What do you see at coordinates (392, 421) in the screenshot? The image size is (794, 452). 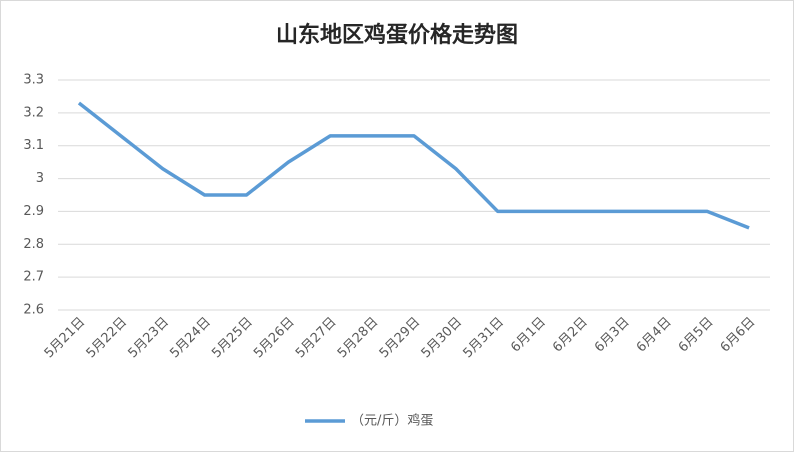 I see `legend-label: （元/斤）鸡蛋` at bounding box center [392, 421].